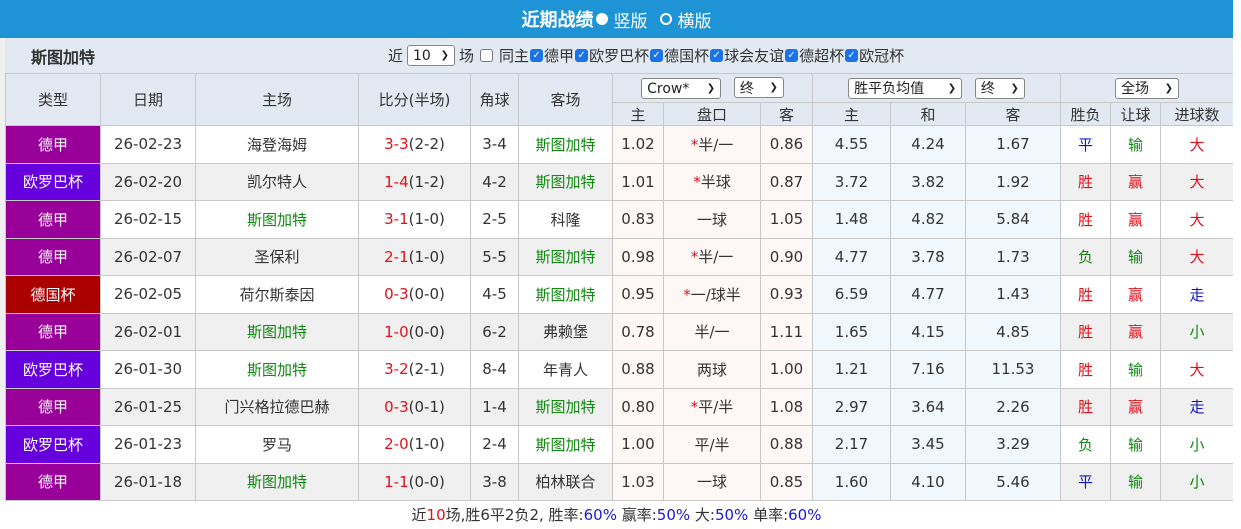 The height and width of the screenshot is (529, 1241). I want to click on ah-line-value: 半球, so click(715, 182).